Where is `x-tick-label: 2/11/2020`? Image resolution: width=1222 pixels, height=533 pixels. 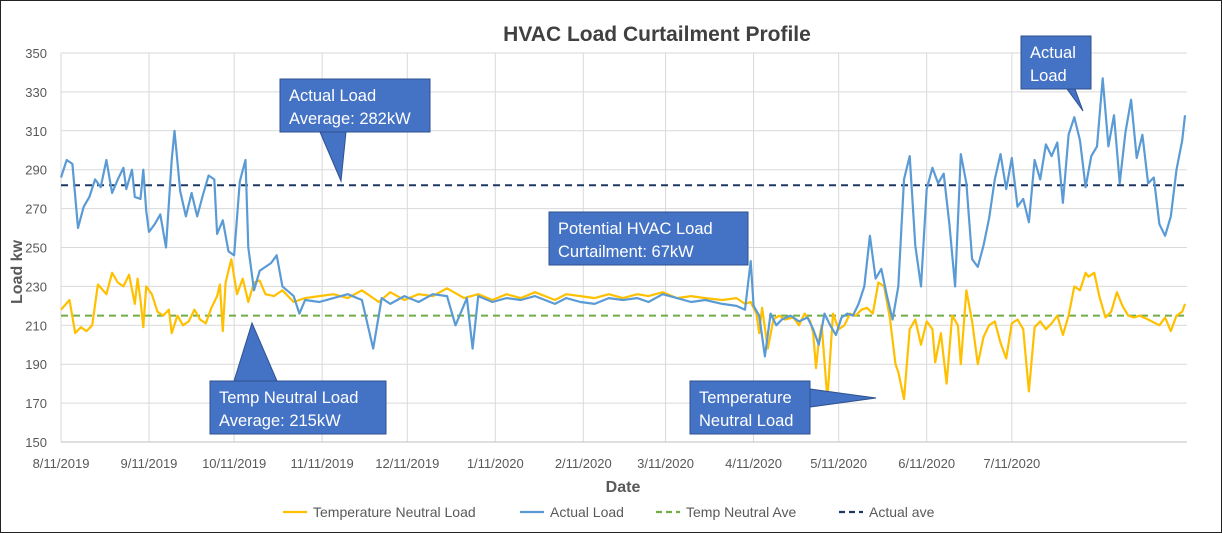
x-tick-label: 2/11/2020 is located at coordinates (583, 463).